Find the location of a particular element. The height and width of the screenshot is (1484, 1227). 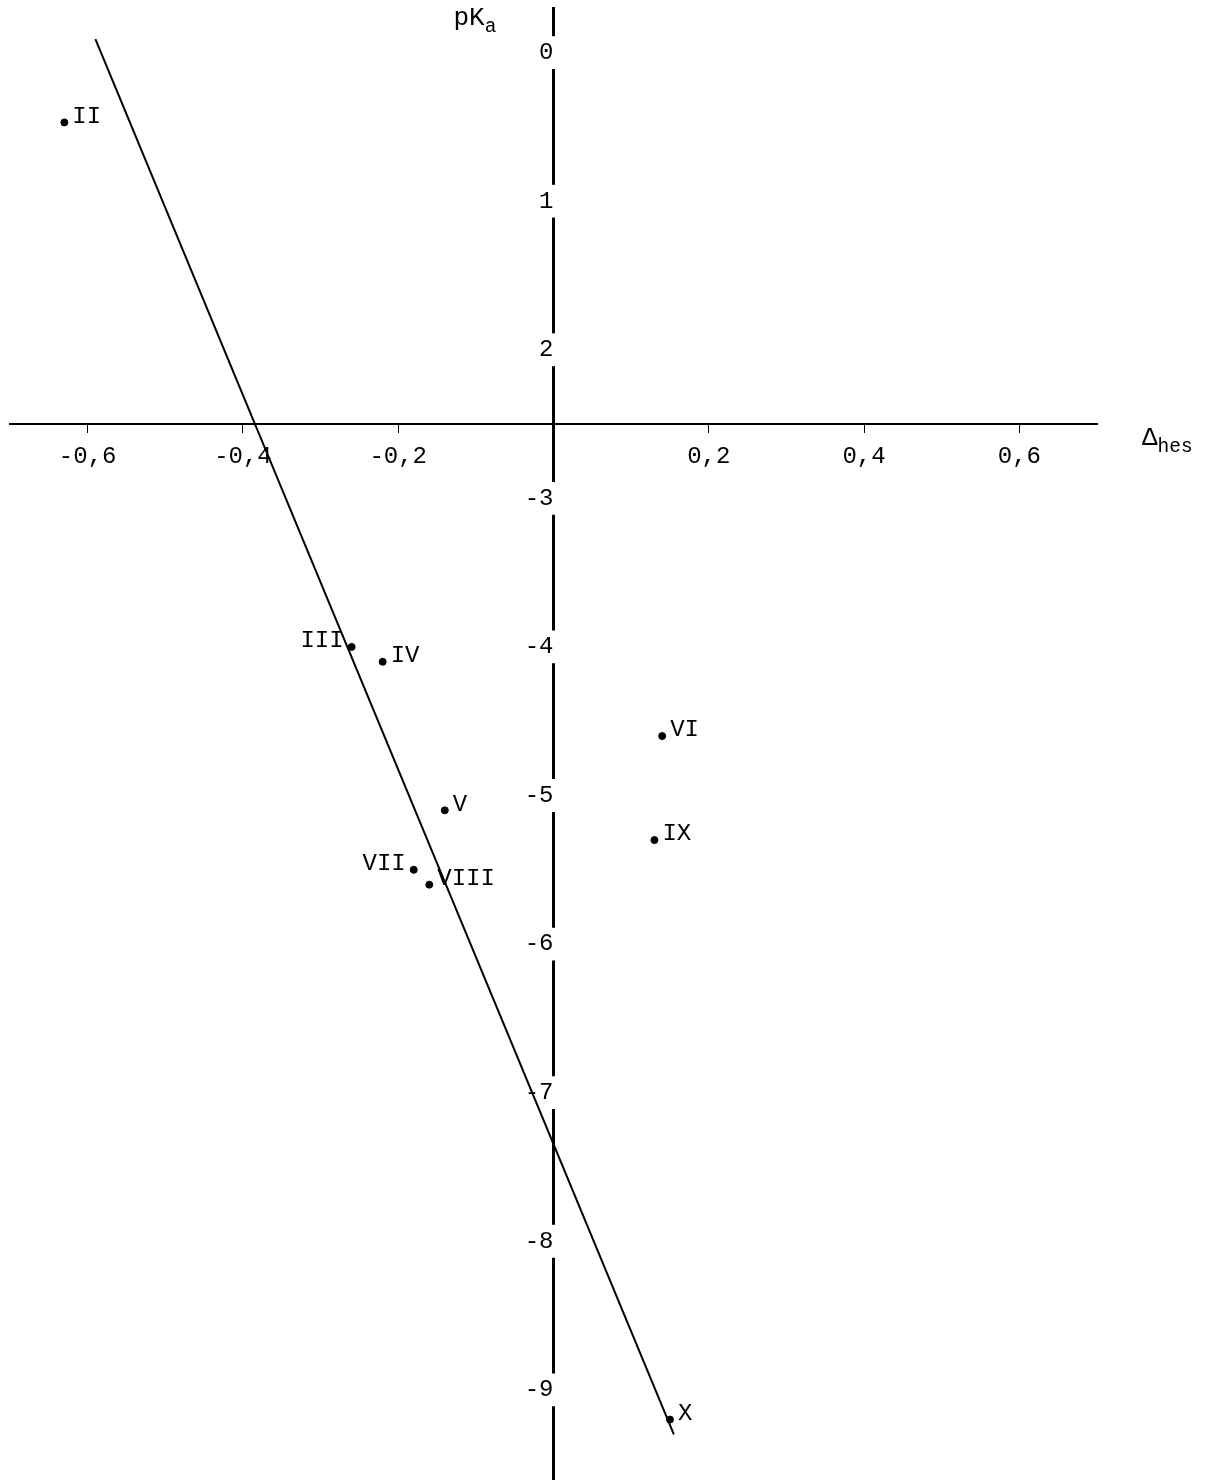

x-tick-label: 0,2 is located at coordinates (709, 456).